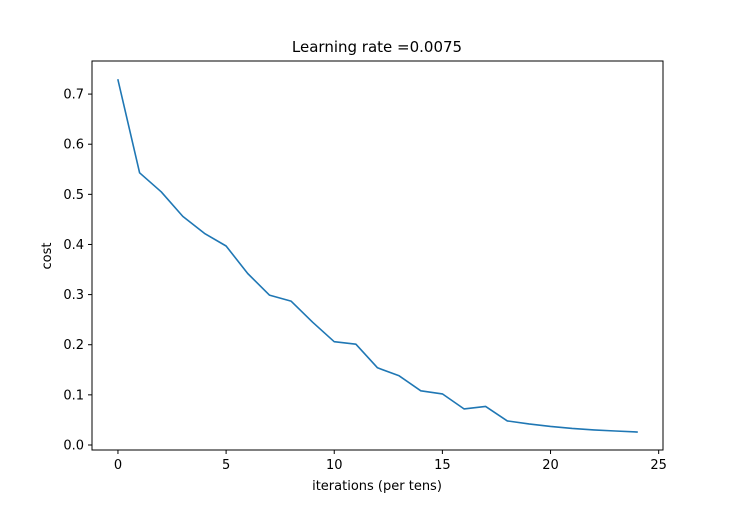 Image resolution: width=735 pixels, height=509 pixels. I want to click on y-tick-label: 0.2, so click(73, 345).